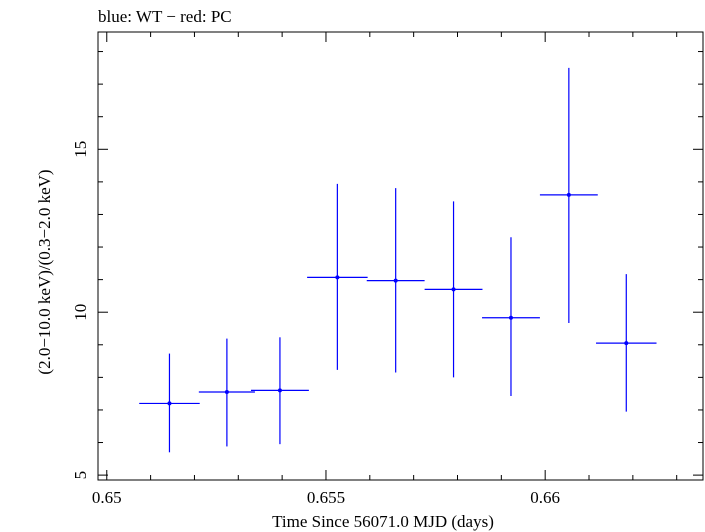 This screenshot has width=705, height=532. I want to click on x-axis-tick-labels: 0.65 0.655 0.66, so click(326, 497).